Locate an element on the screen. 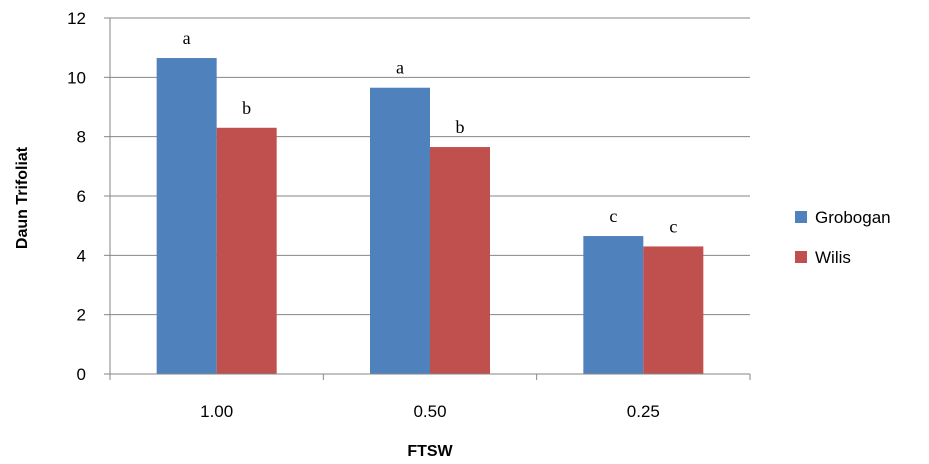 The height and width of the screenshot is (464, 929). x-tick-label: 0.25 is located at coordinates (643, 411).